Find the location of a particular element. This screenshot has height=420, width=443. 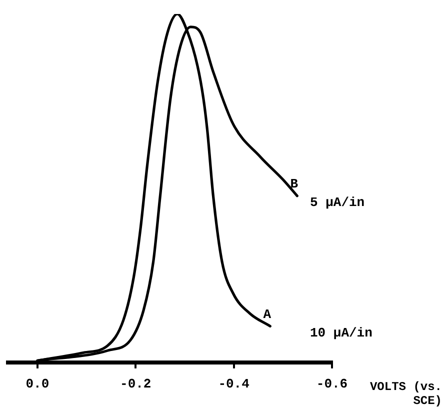

x-axis-title: VOLTS (vs. SCE) is located at coordinates (405, 394).